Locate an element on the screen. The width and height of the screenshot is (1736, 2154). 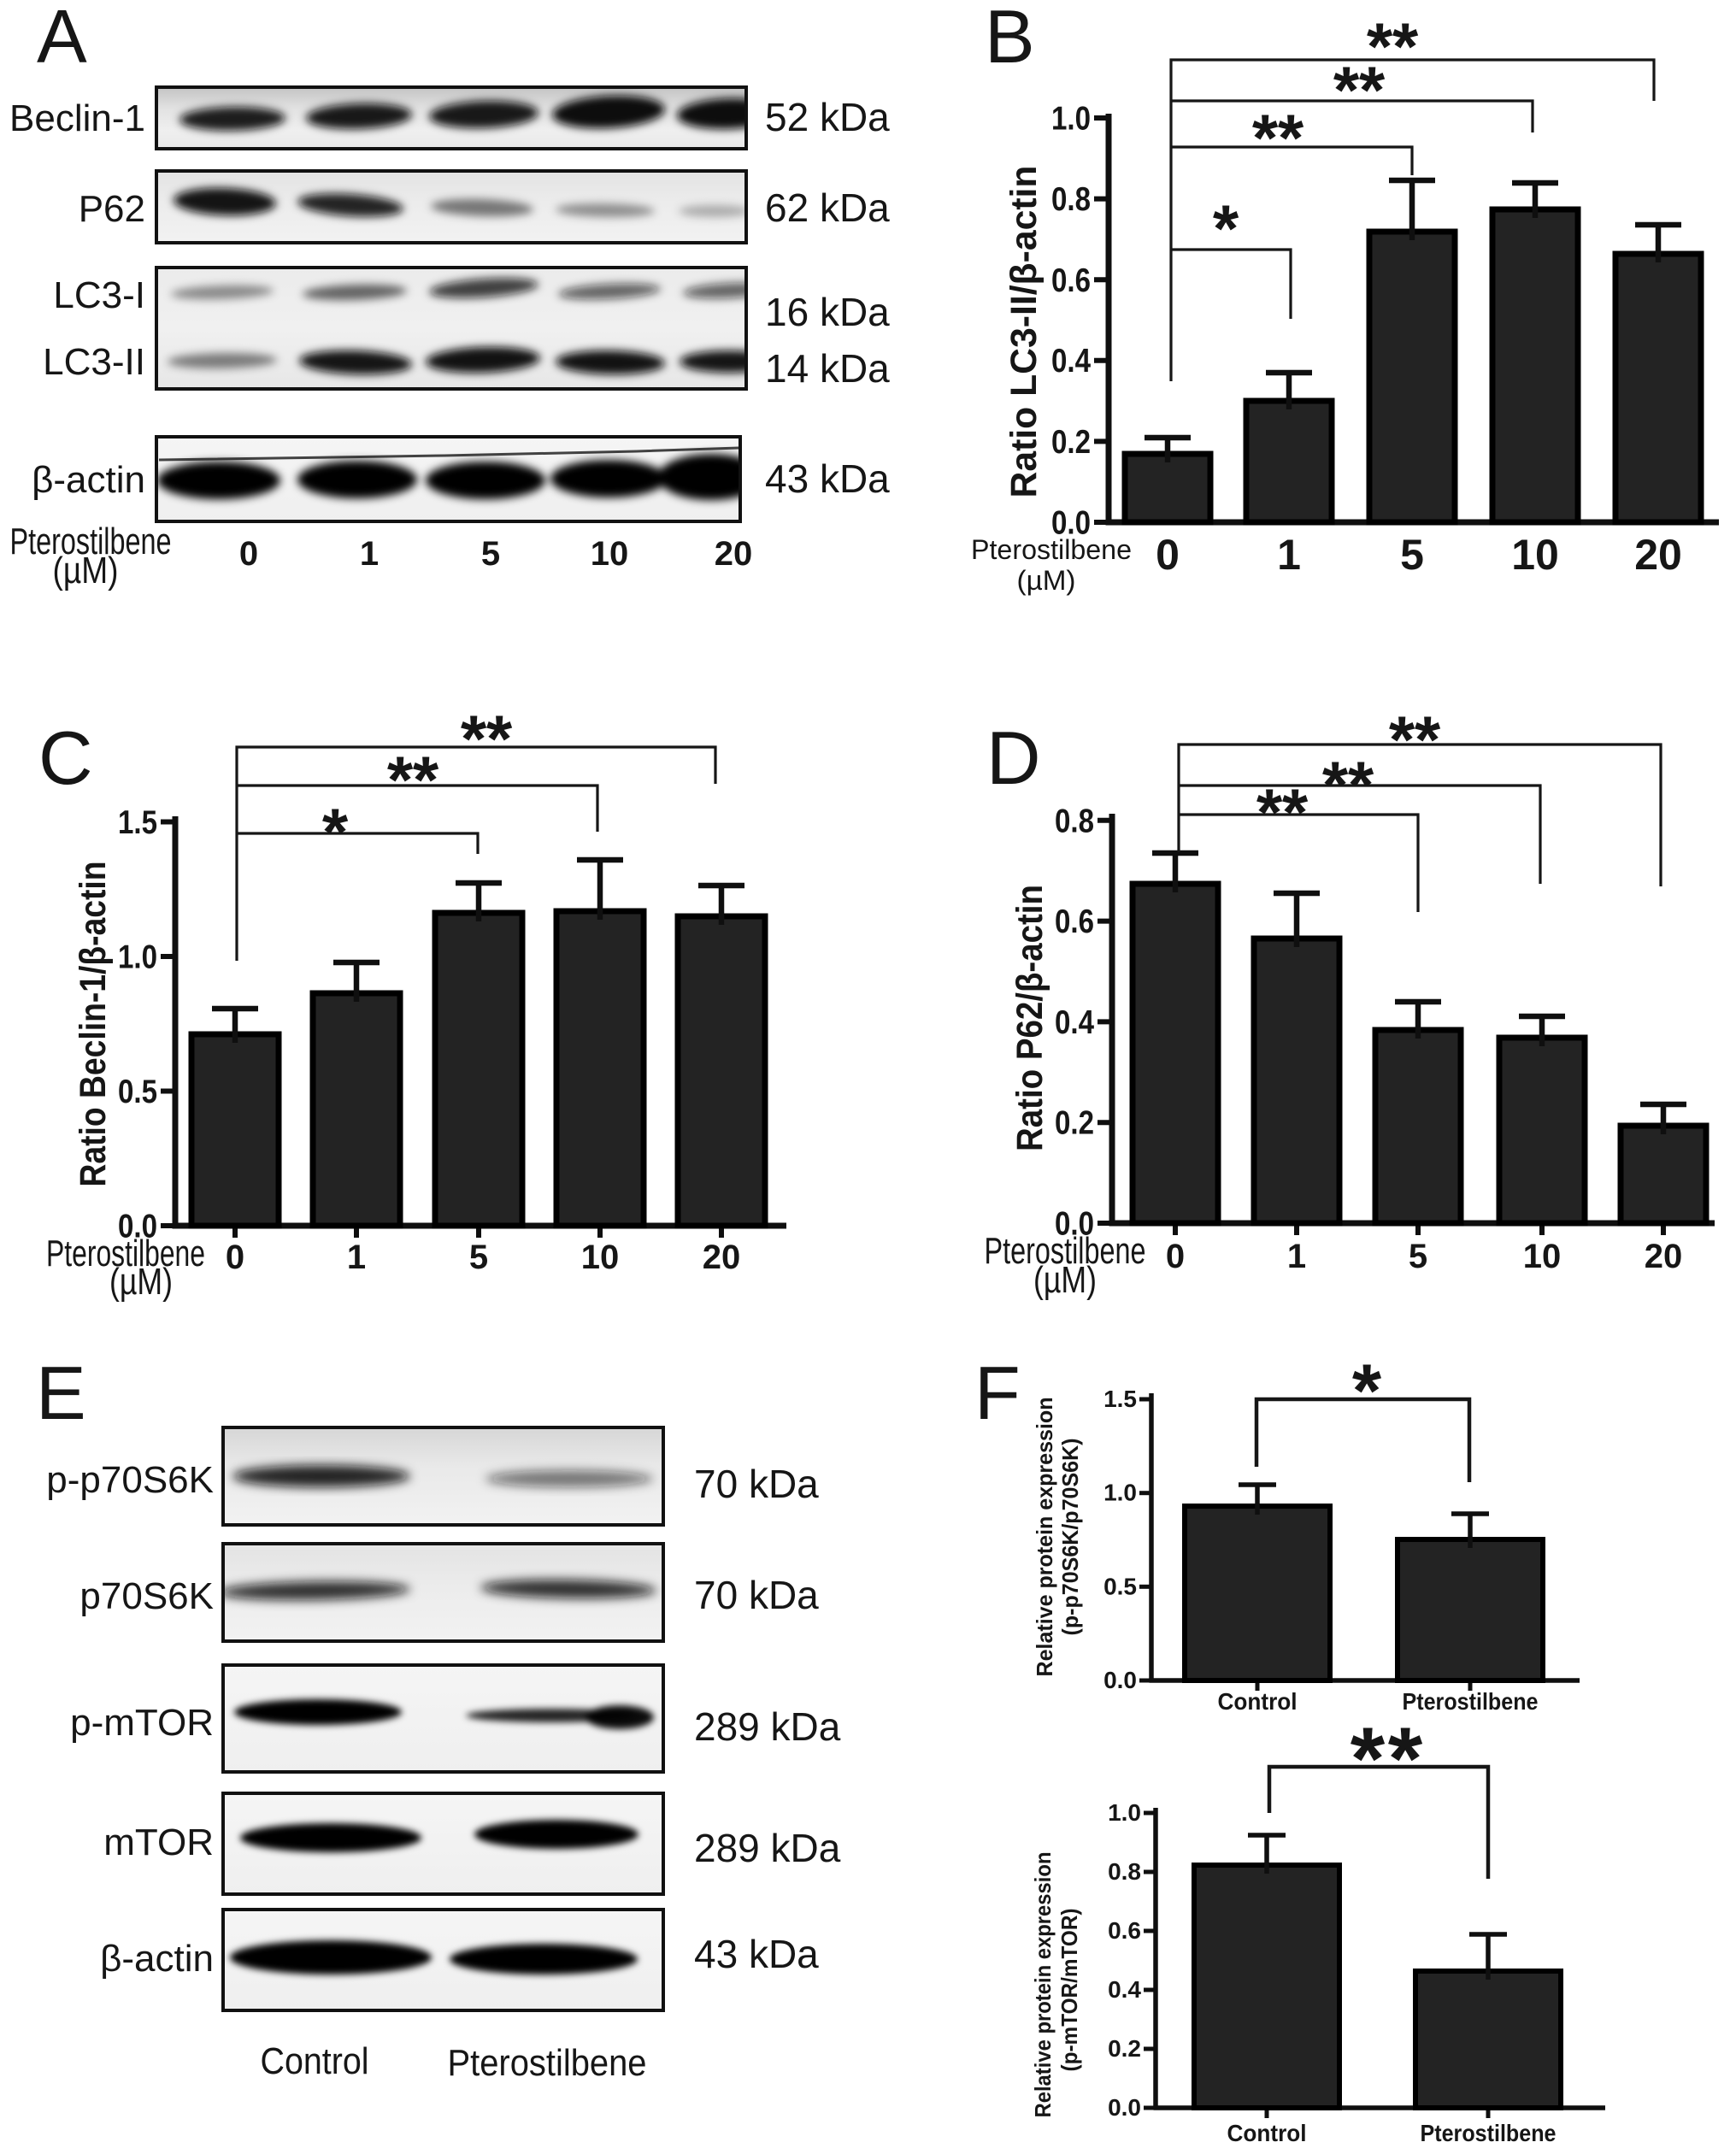
svg-text: 16 kDa is located at coordinates (827, 312).